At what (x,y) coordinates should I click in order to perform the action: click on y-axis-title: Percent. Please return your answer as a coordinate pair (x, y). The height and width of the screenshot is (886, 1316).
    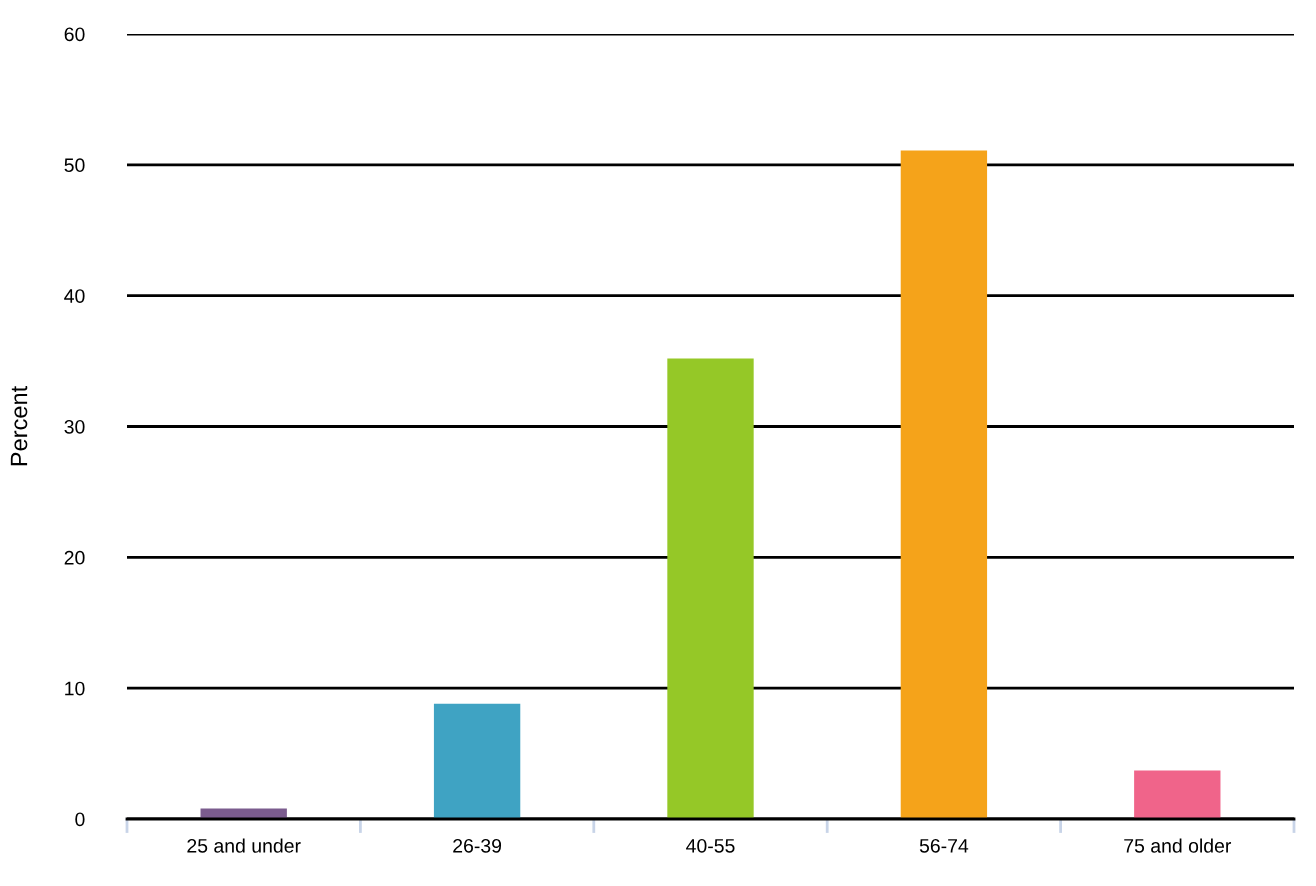
    Looking at the image, I should click on (19, 425).